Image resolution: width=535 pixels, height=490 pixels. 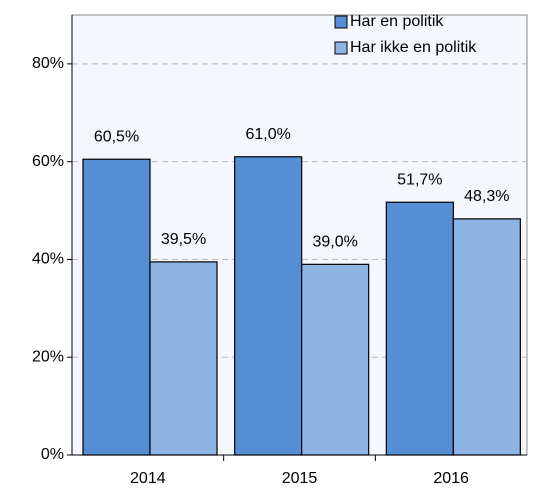 I want to click on data-label: 61,0%, so click(x=267, y=134).